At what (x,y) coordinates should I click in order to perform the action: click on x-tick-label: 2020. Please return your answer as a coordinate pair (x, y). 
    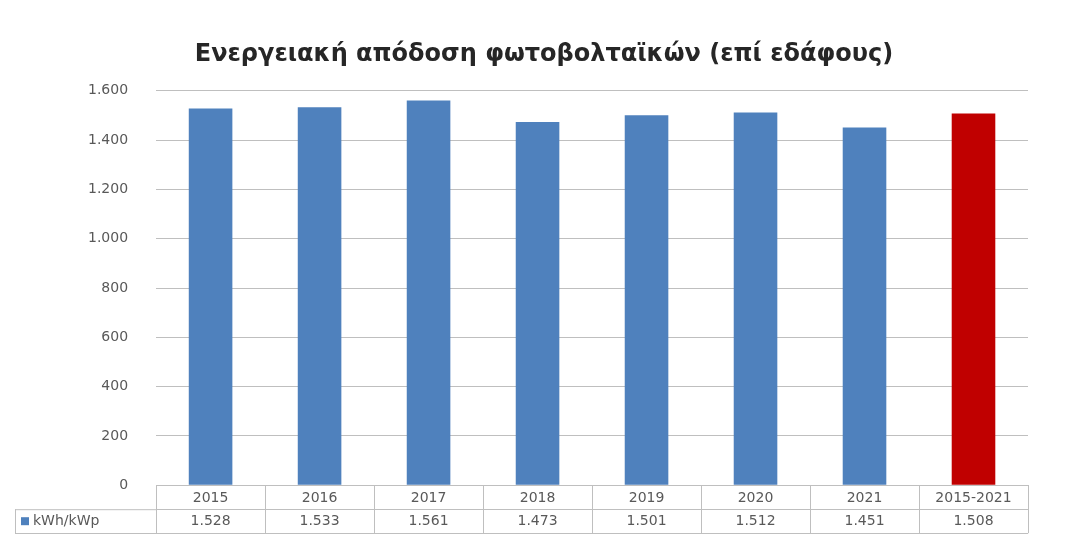
    Looking at the image, I should click on (755, 497).